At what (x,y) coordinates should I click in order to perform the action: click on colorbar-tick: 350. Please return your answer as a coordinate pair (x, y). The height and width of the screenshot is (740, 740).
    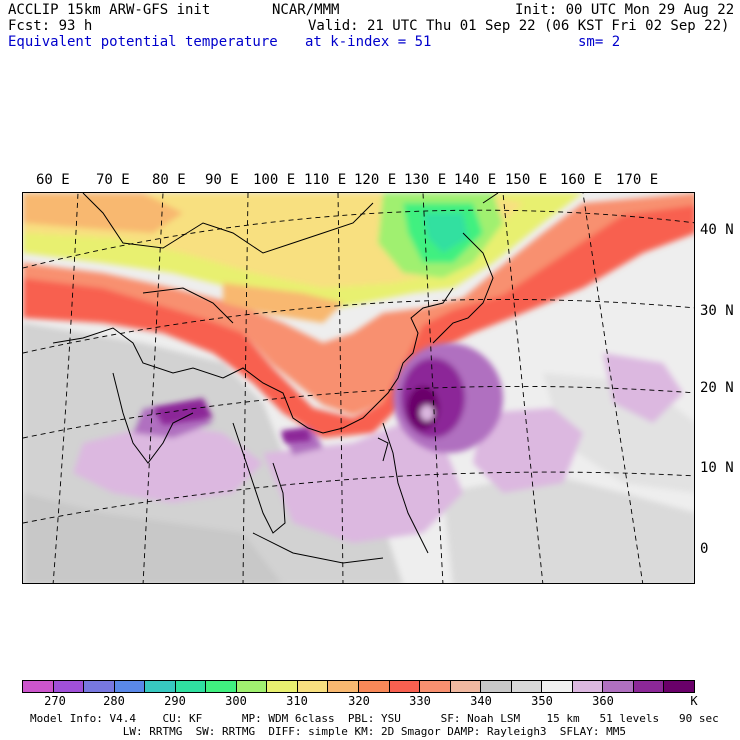
    Looking at the image, I should click on (542, 701).